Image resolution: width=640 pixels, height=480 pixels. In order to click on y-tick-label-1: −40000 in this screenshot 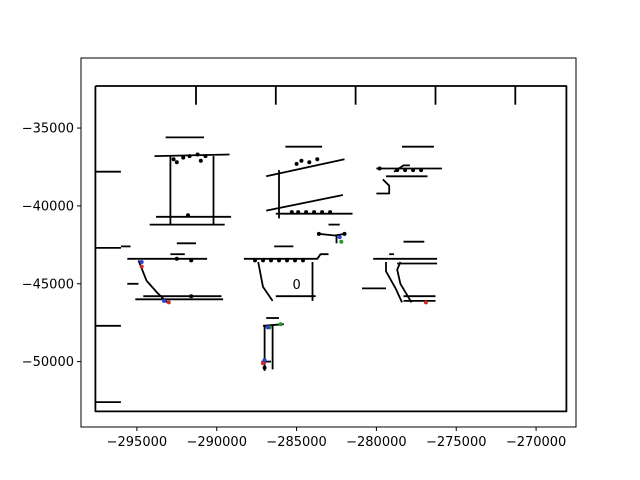, I will do `click(48, 206)`.